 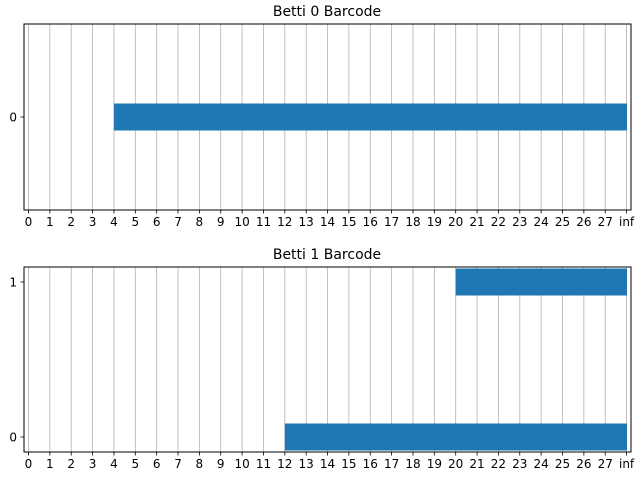 I want to click on chart-title: Betti 0 Barcode, so click(x=327, y=12).